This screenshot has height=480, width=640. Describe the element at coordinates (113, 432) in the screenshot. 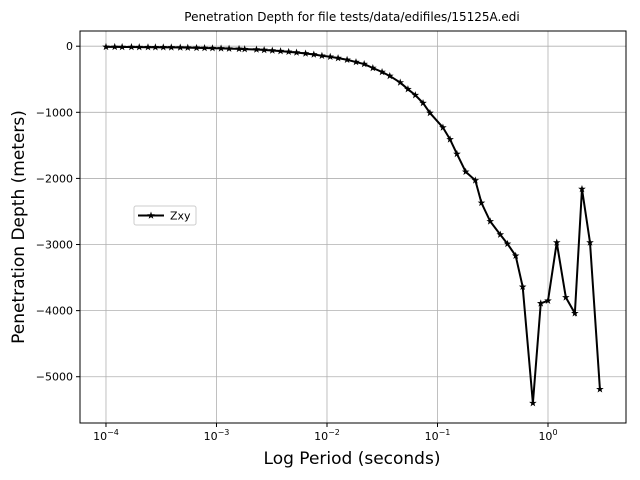

I see `x-tick-exponent: −4` at that location.